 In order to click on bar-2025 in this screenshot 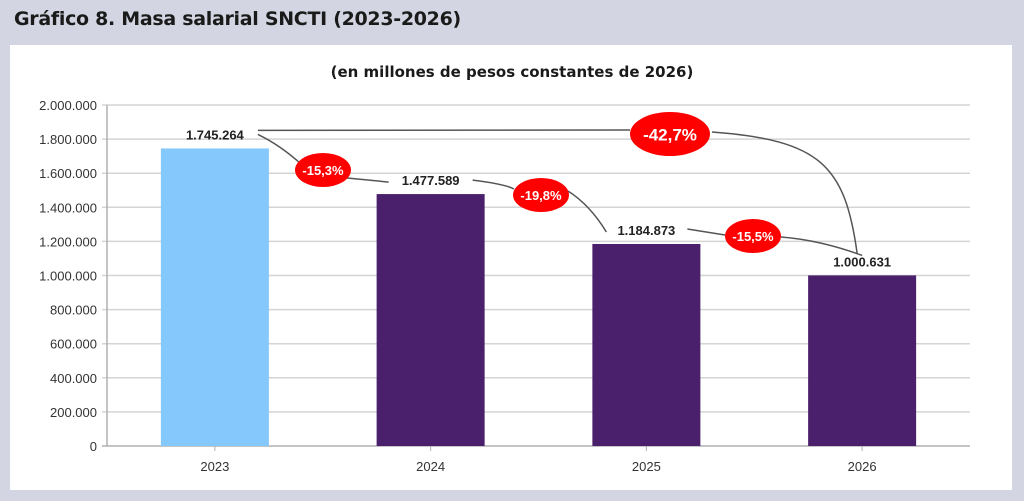, I will do `click(646, 344)`.